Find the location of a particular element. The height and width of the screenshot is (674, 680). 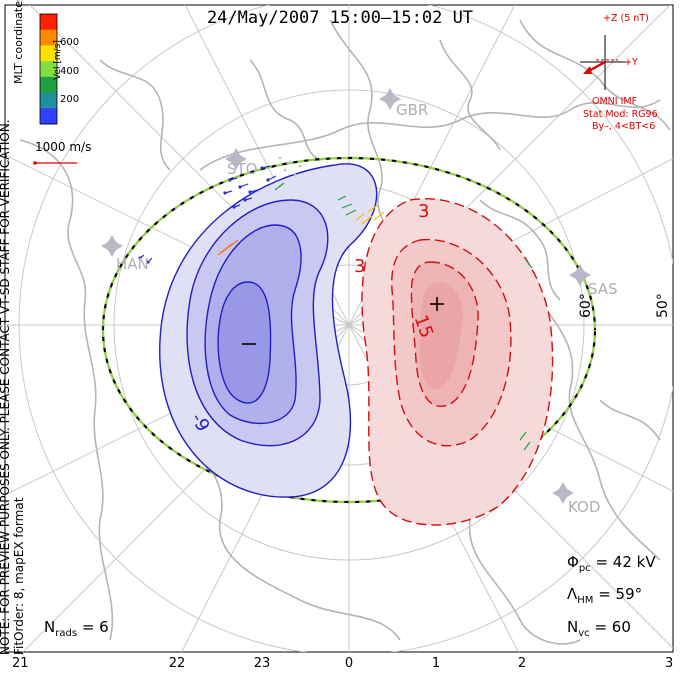

color-bar-border is located at coordinates (48, 69).